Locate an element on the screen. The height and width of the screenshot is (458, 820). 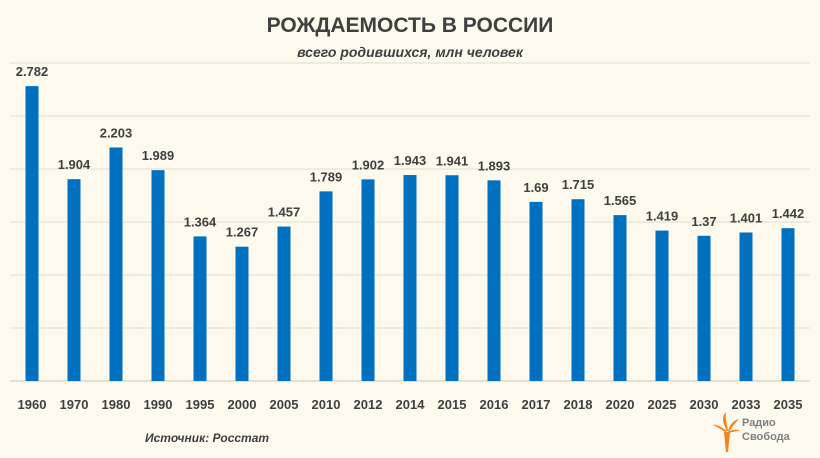
bar-2012 is located at coordinates (368, 280).